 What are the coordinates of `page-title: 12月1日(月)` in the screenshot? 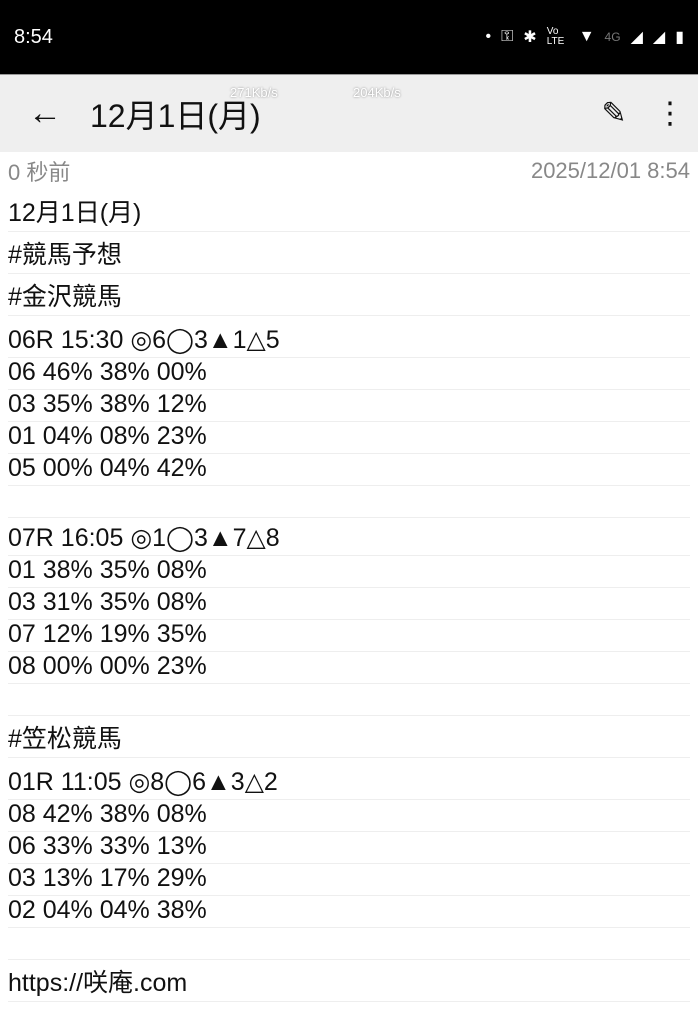 It's located at (175, 115).